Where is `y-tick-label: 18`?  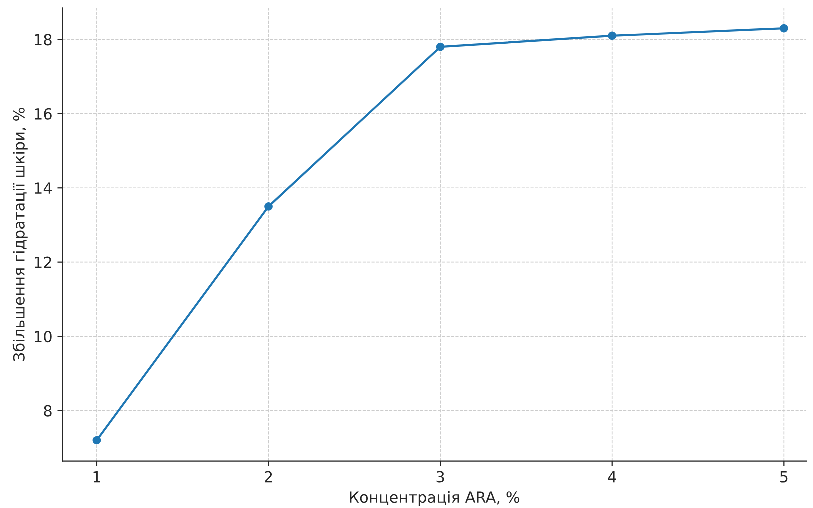 y-tick-label: 18 is located at coordinates (43, 40).